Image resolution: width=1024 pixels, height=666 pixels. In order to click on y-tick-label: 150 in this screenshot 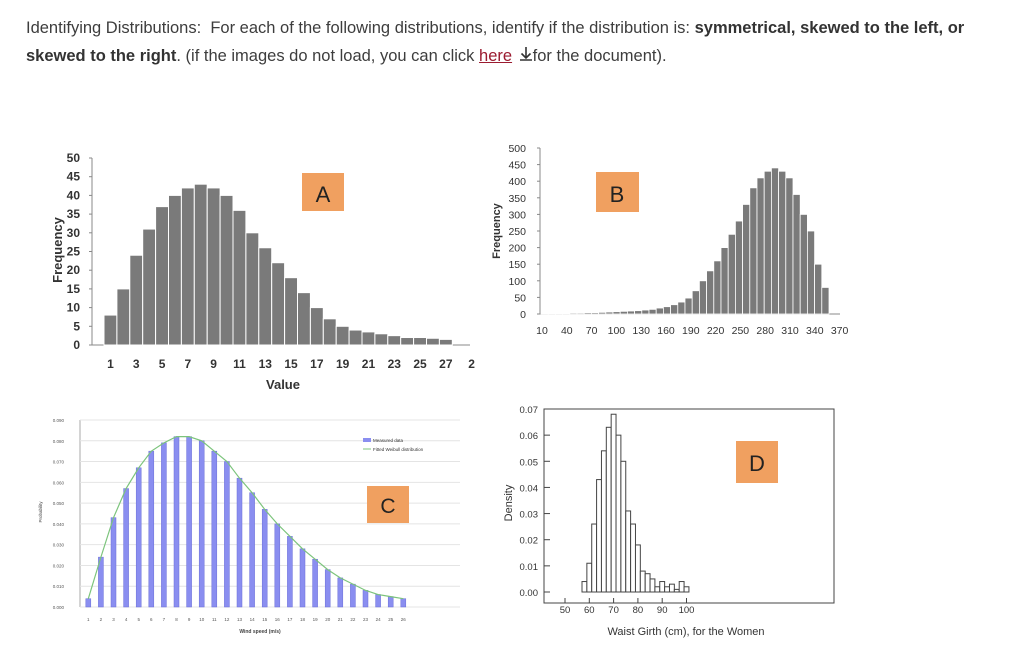, I will do `click(517, 265)`.